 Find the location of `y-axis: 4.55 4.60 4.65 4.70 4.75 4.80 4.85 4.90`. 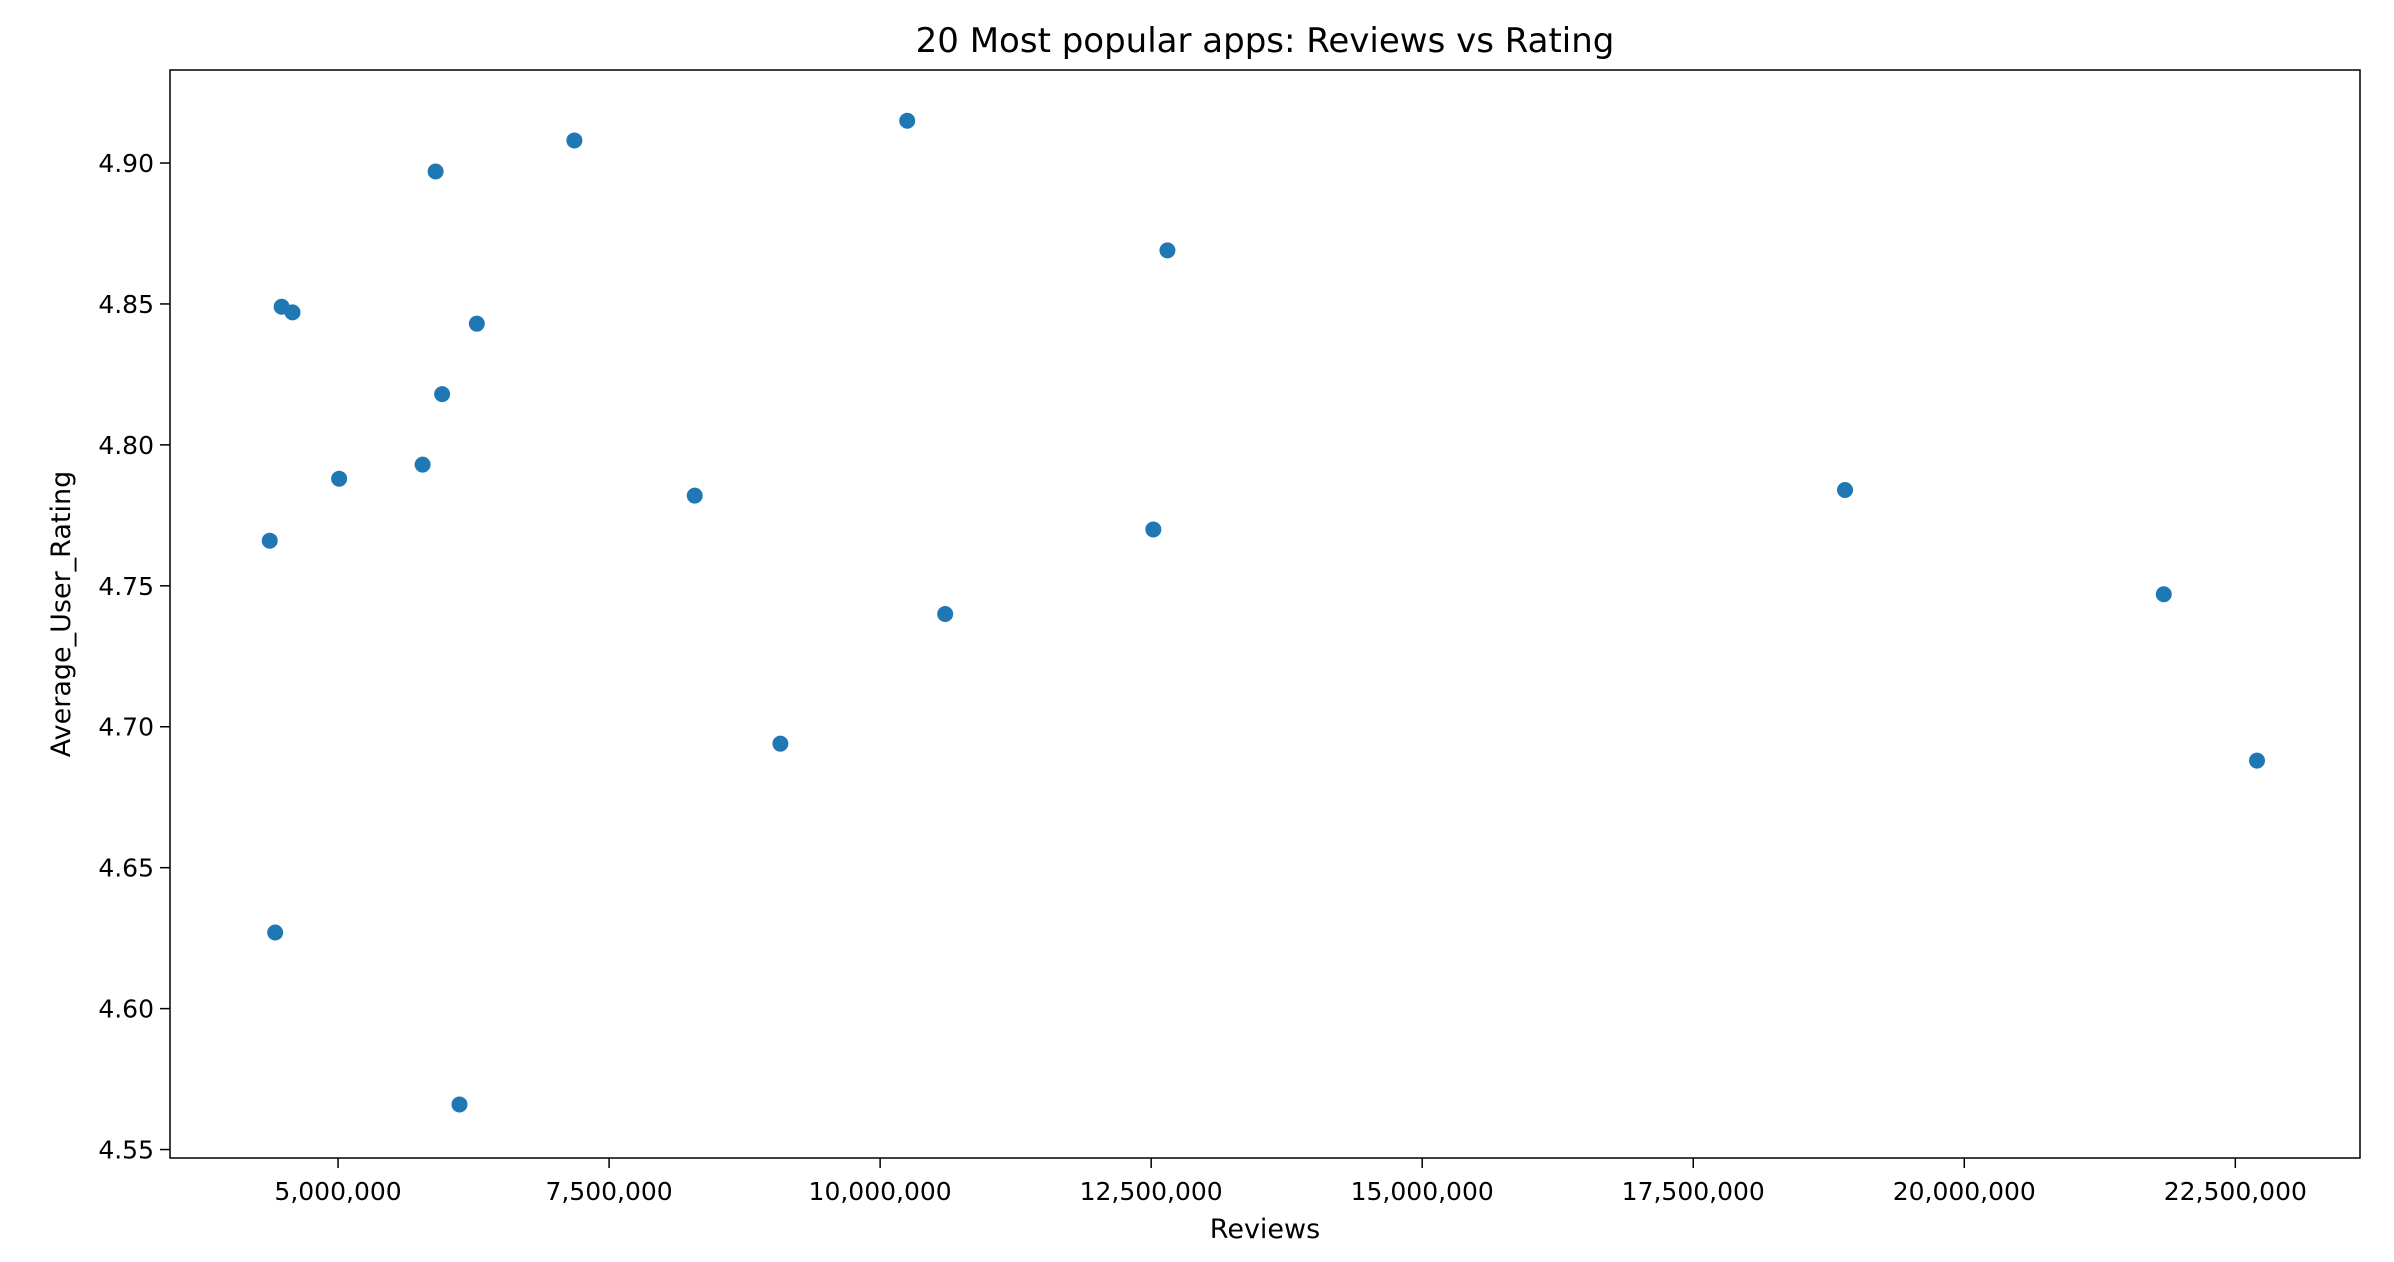

y-axis: 4.55 4.60 4.65 4.70 4.75 4.80 4.85 4.90 is located at coordinates (134, 657).